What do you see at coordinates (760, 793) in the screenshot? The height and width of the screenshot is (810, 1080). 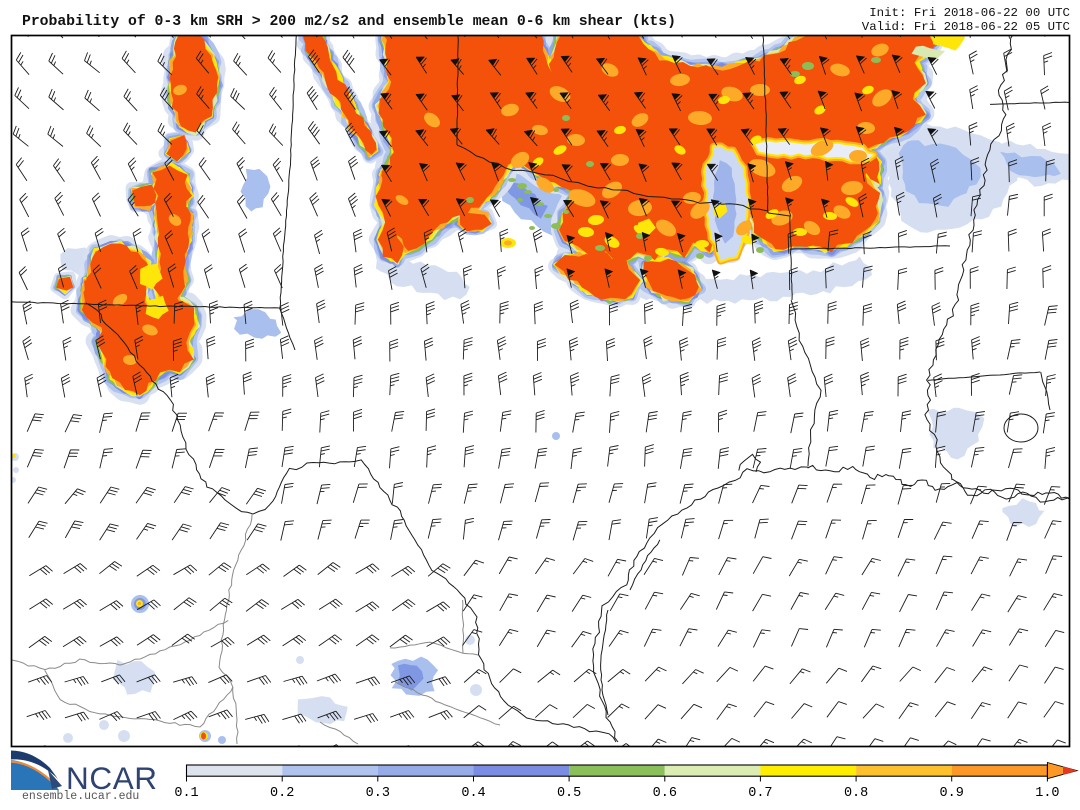 I see `svg-text: 0.7` at bounding box center [760, 793].